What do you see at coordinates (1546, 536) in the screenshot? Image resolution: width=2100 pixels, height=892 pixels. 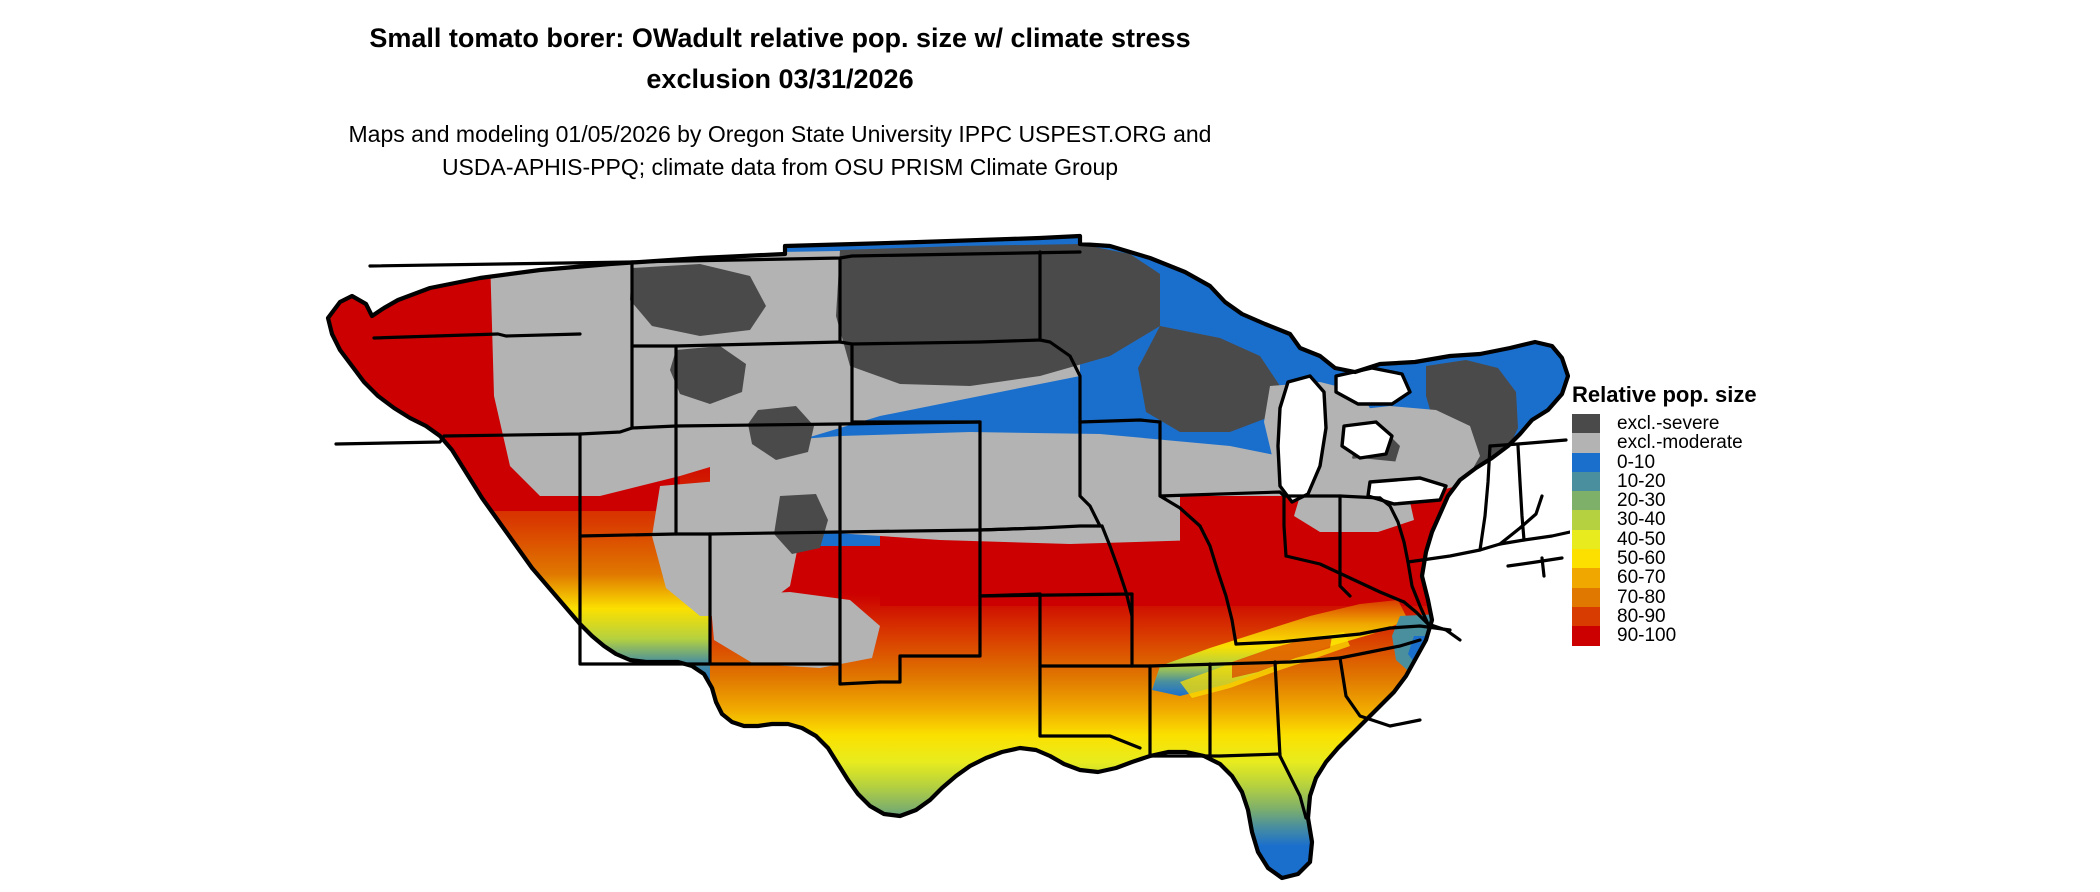 I see `border-ma-north` at bounding box center [1546, 536].